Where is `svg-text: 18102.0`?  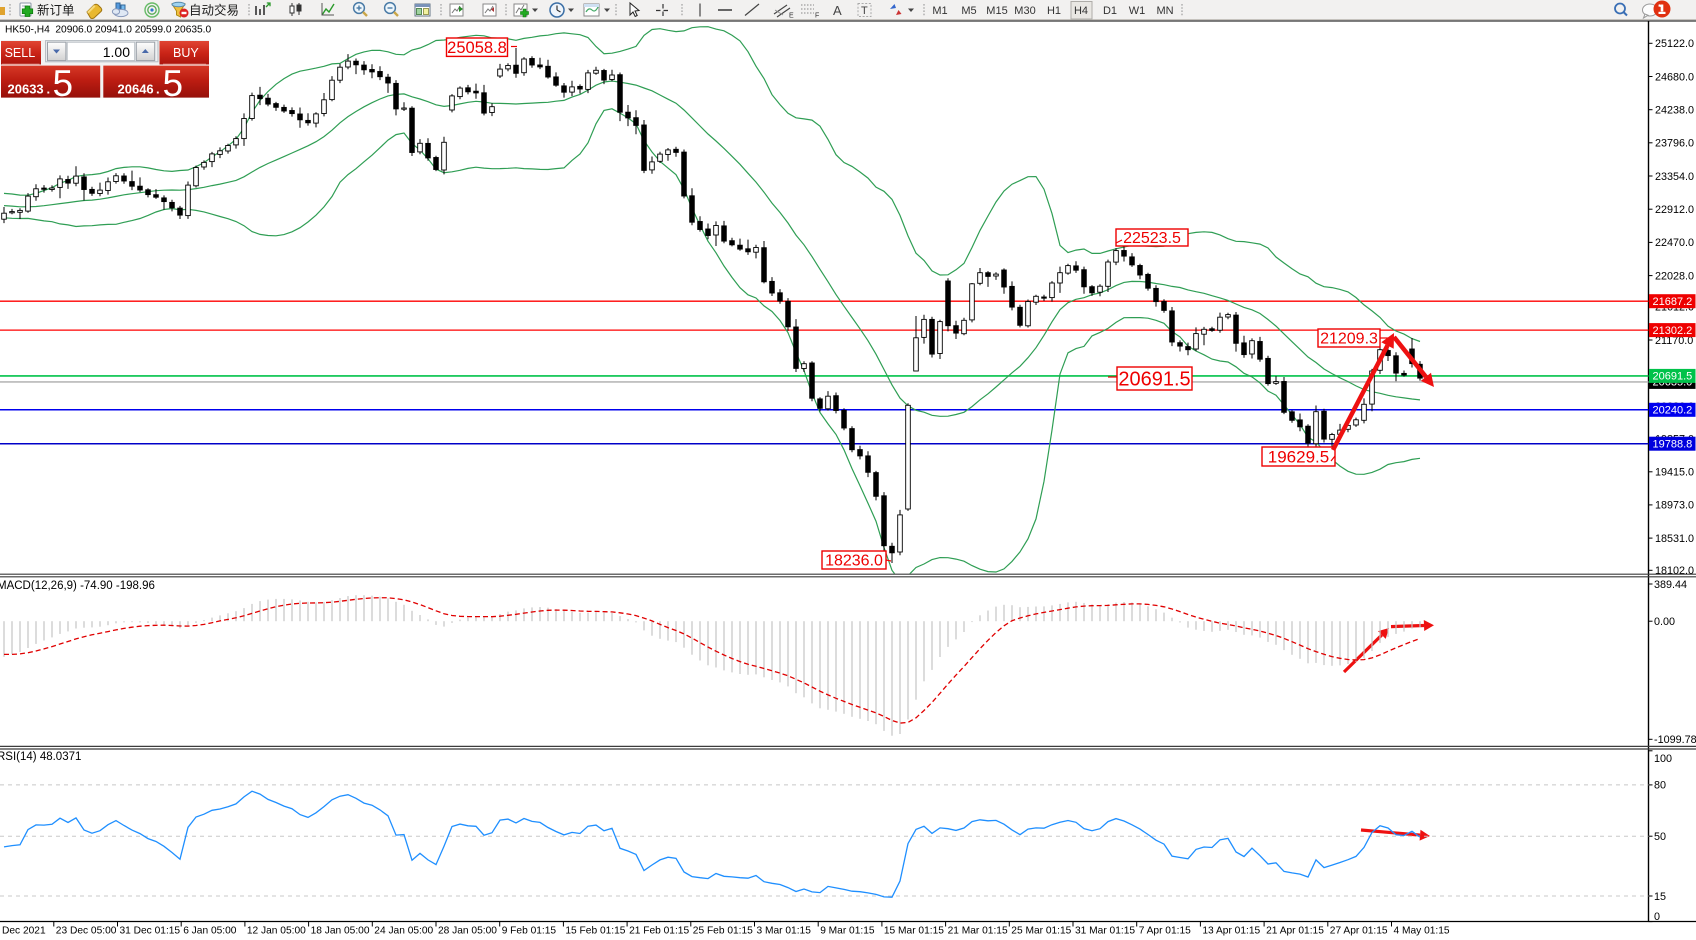 svg-text: 18102.0 is located at coordinates (1674, 571).